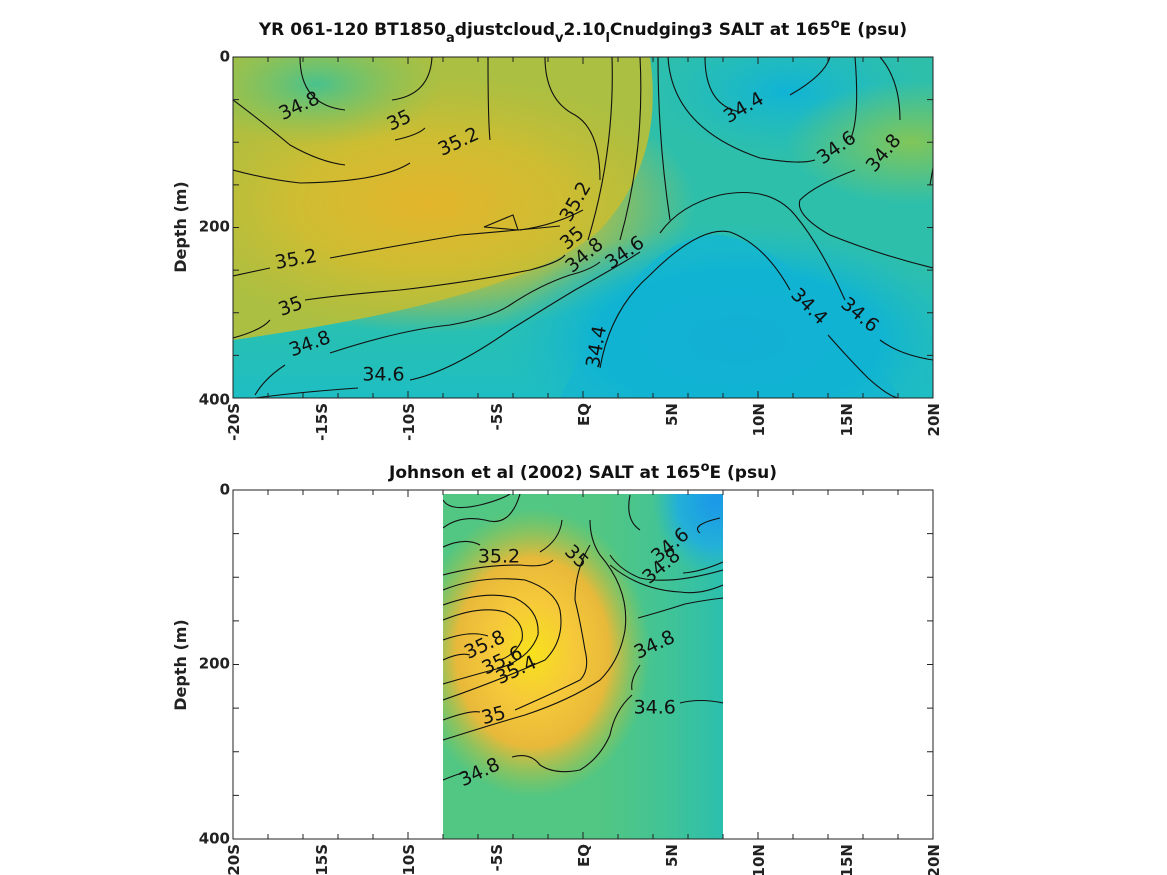  I want to click on bottom-contour-lines, so click(583, 637).